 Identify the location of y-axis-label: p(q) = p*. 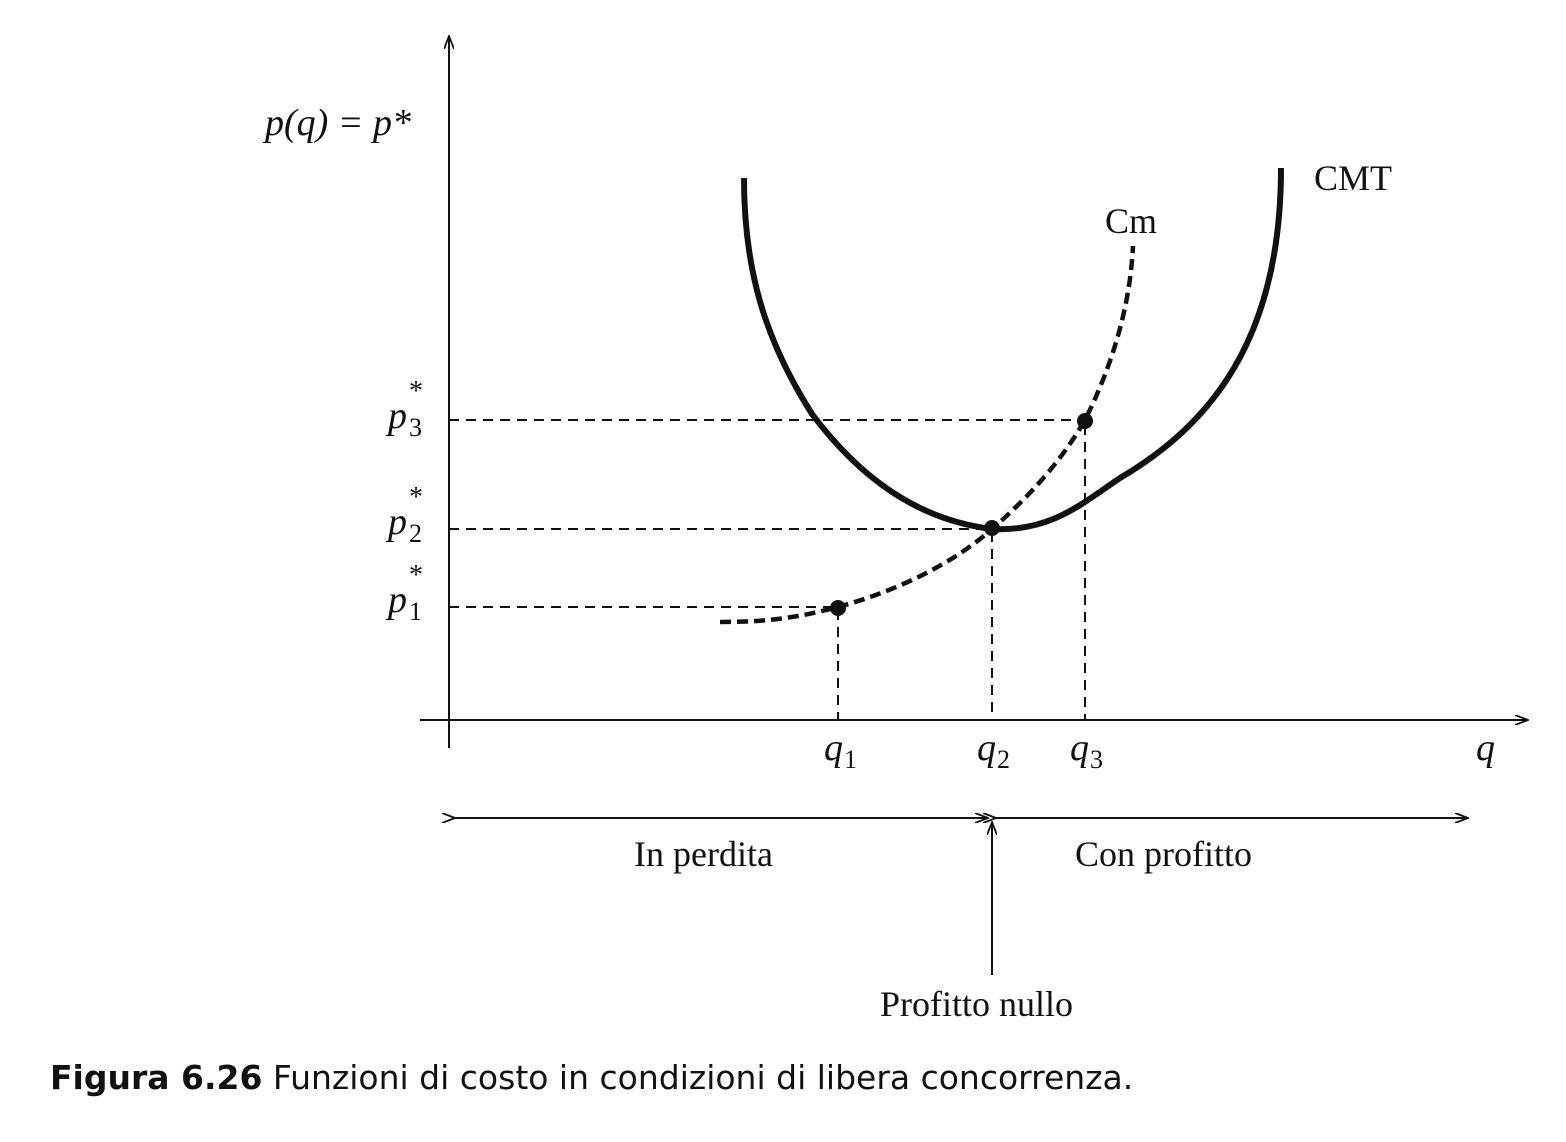
(336, 123).